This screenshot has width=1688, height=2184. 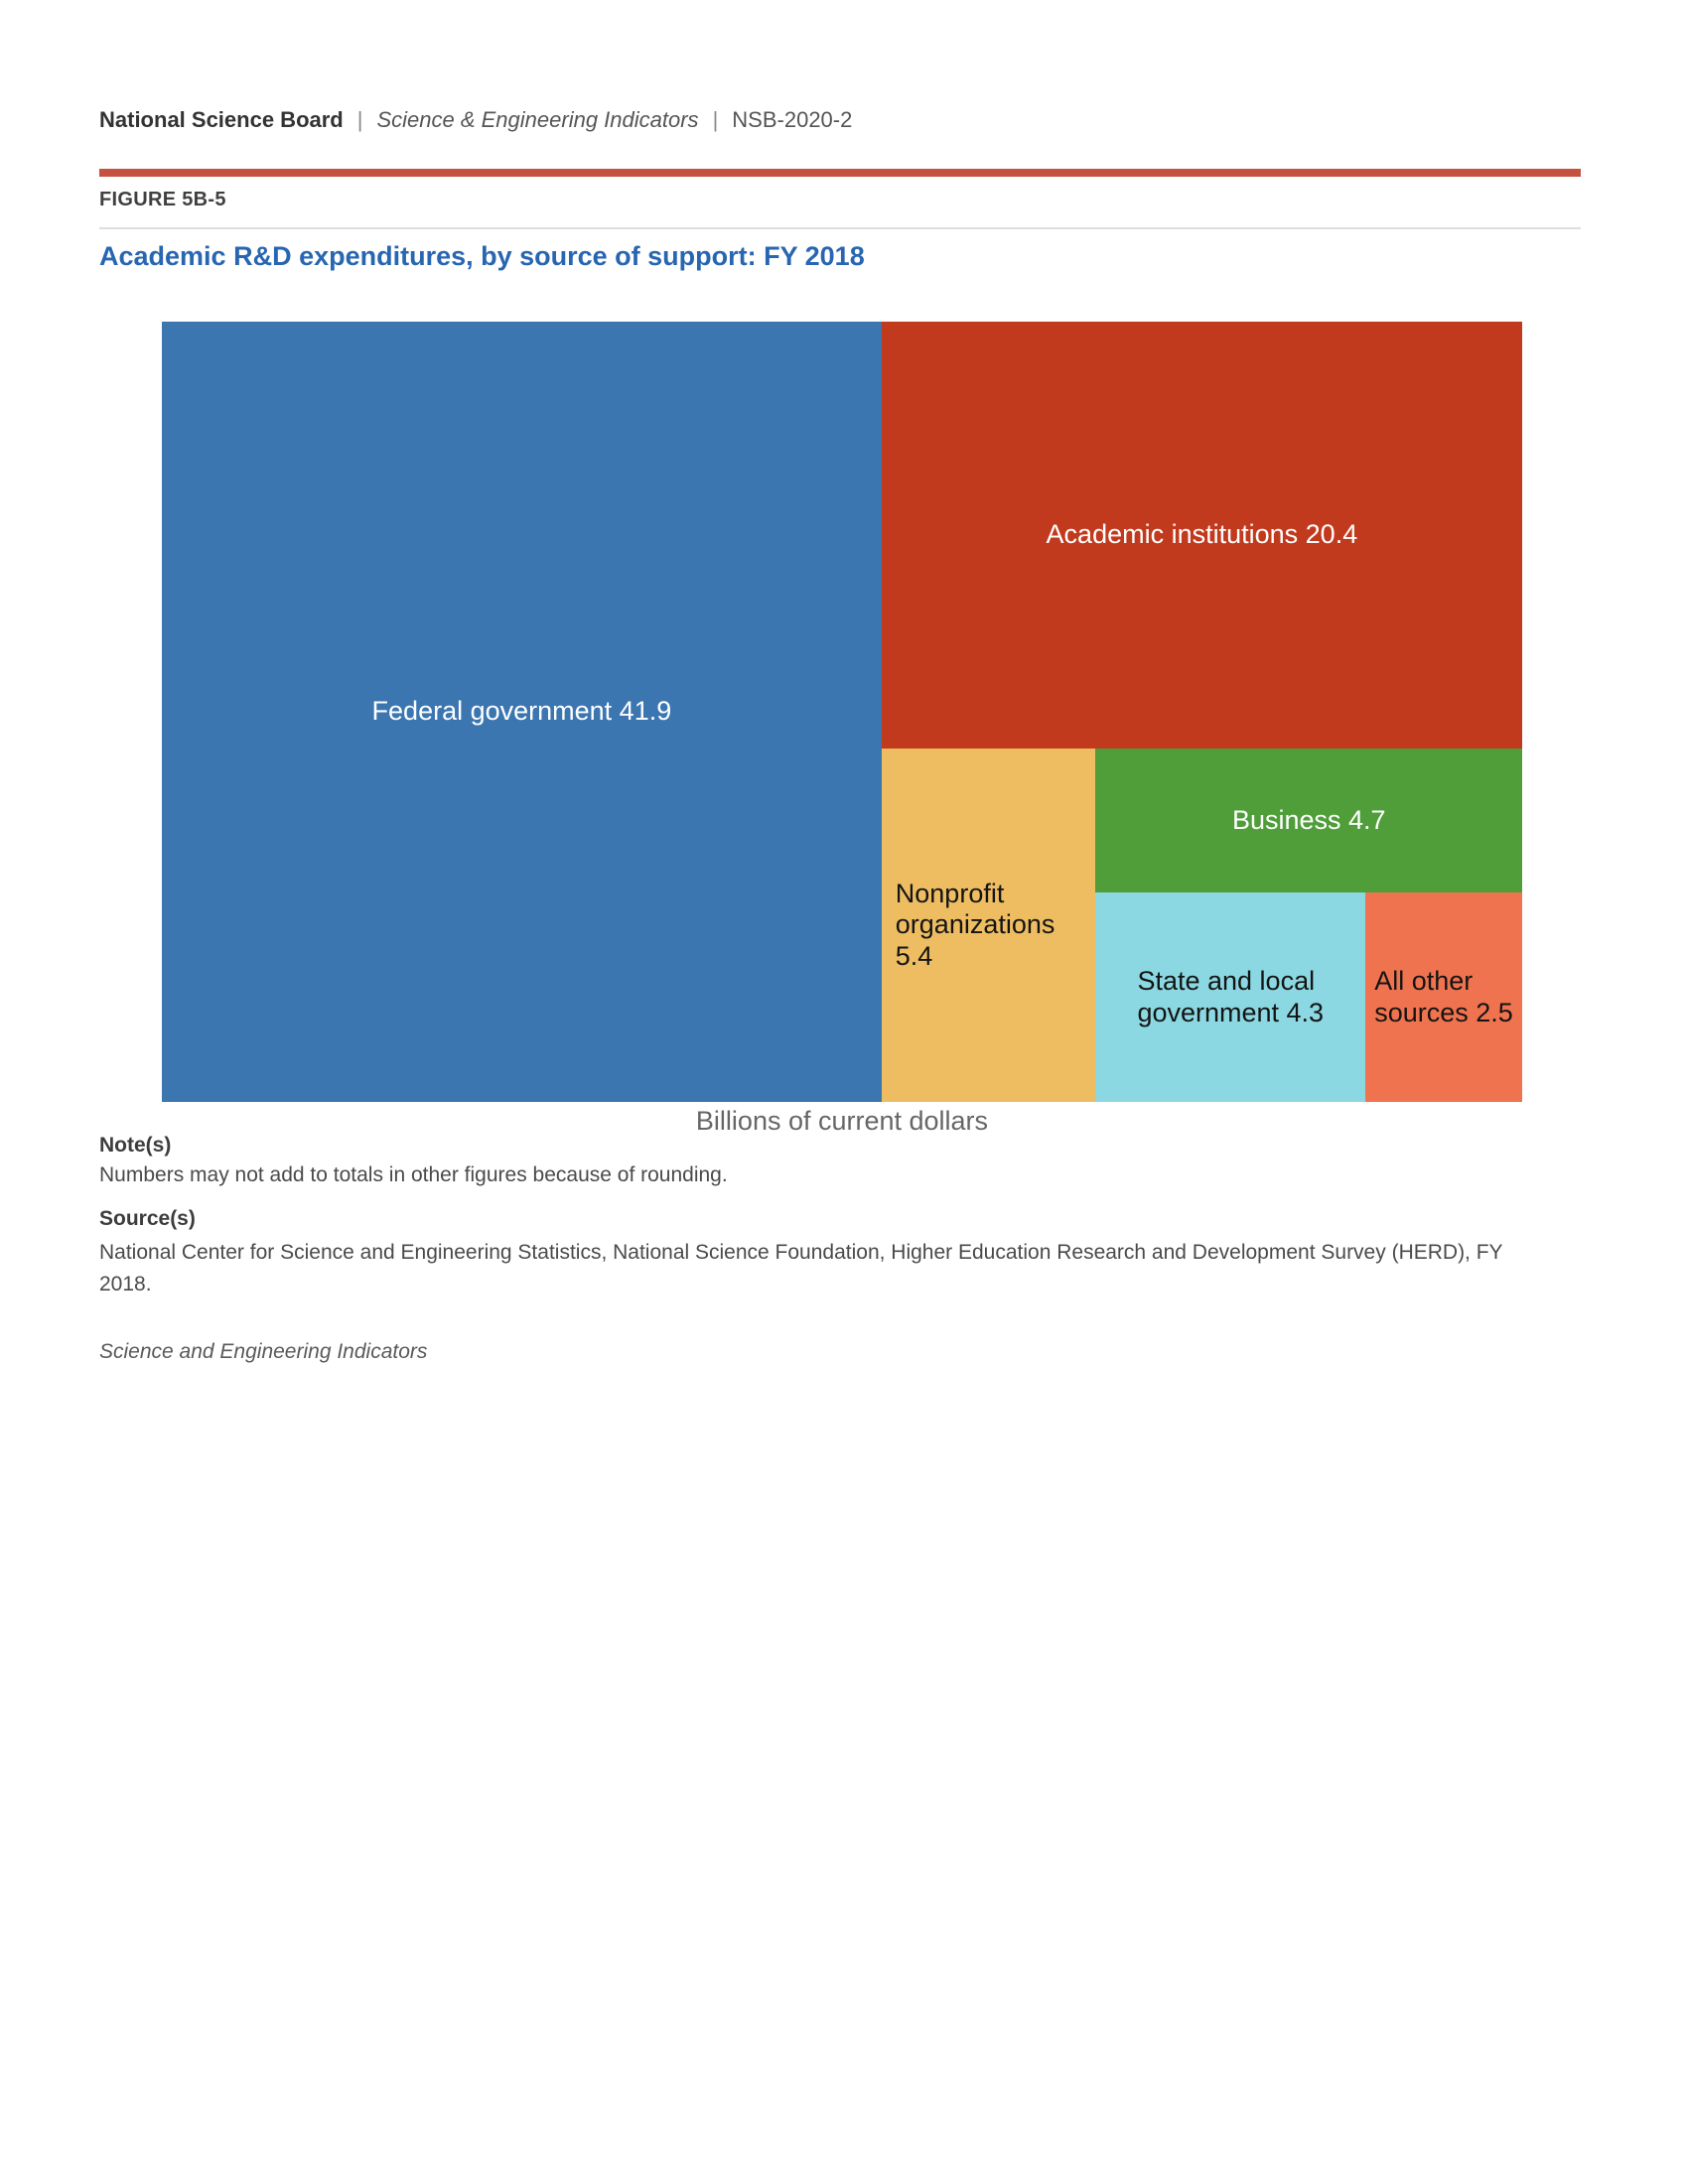 I want to click on treemap-box-nonprofit-organizations: Nonprofit organizations 5.4, so click(x=988, y=925).